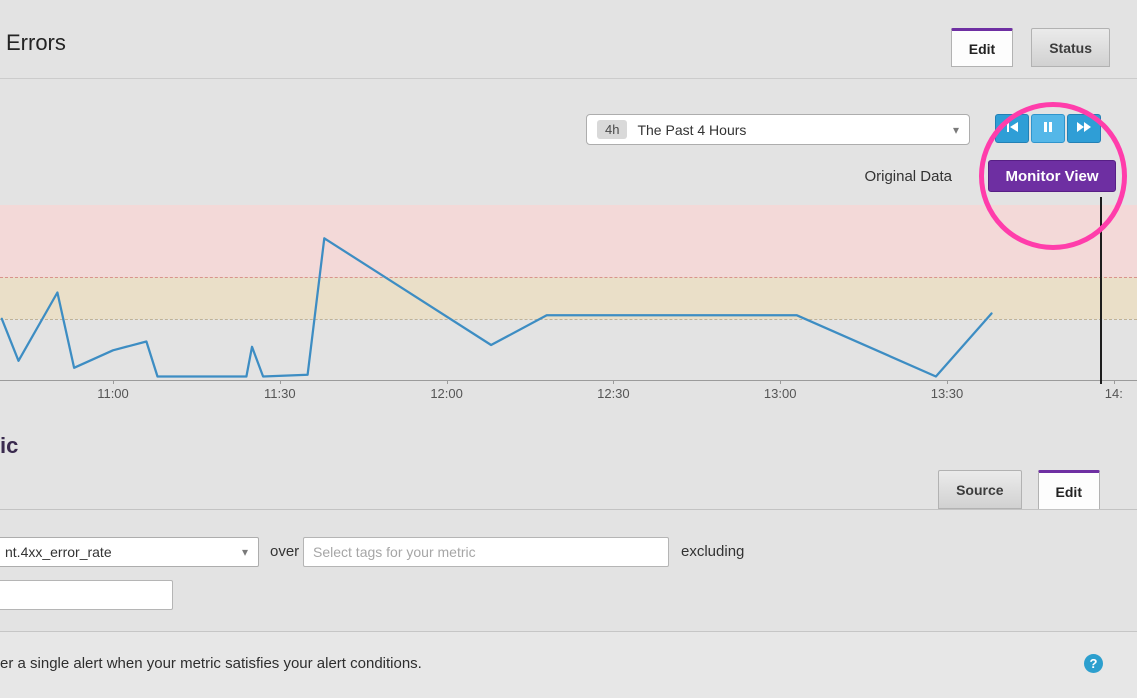  What do you see at coordinates (1070, 47) in the screenshot?
I see `tab-status: Status` at bounding box center [1070, 47].